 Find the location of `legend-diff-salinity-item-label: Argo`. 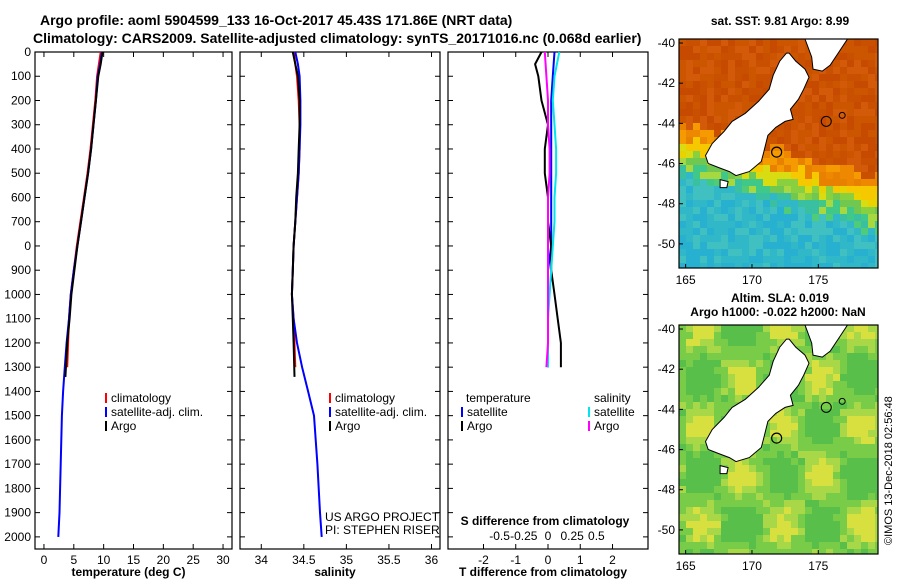

legend-diff-salinity-item-label: Argo is located at coordinates (607, 426).